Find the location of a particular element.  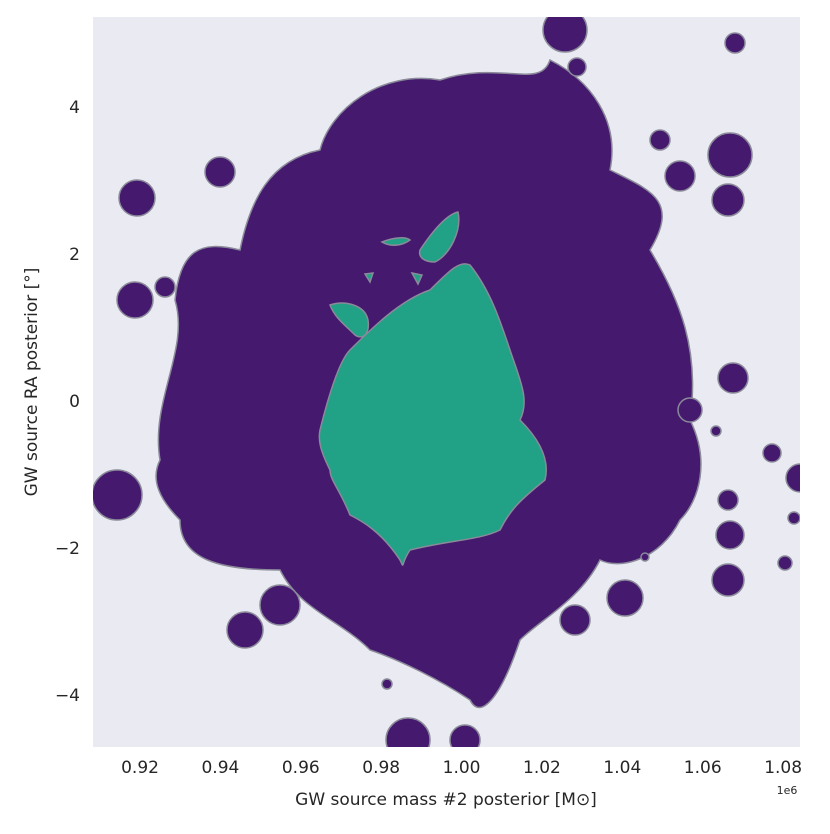

x-tick-label: 0.92 is located at coordinates (140, 768).